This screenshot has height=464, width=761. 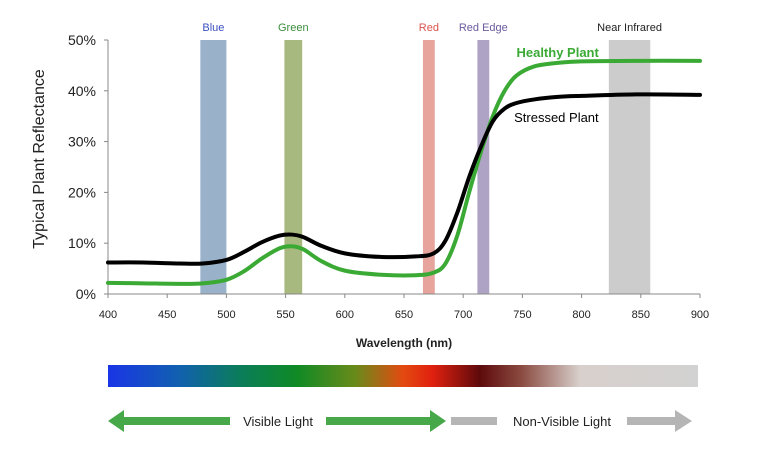 What do you see at coordinates (700, 315) in the screenshot?
I see `x-tick-label: 900` at bounding box center [700, 315].